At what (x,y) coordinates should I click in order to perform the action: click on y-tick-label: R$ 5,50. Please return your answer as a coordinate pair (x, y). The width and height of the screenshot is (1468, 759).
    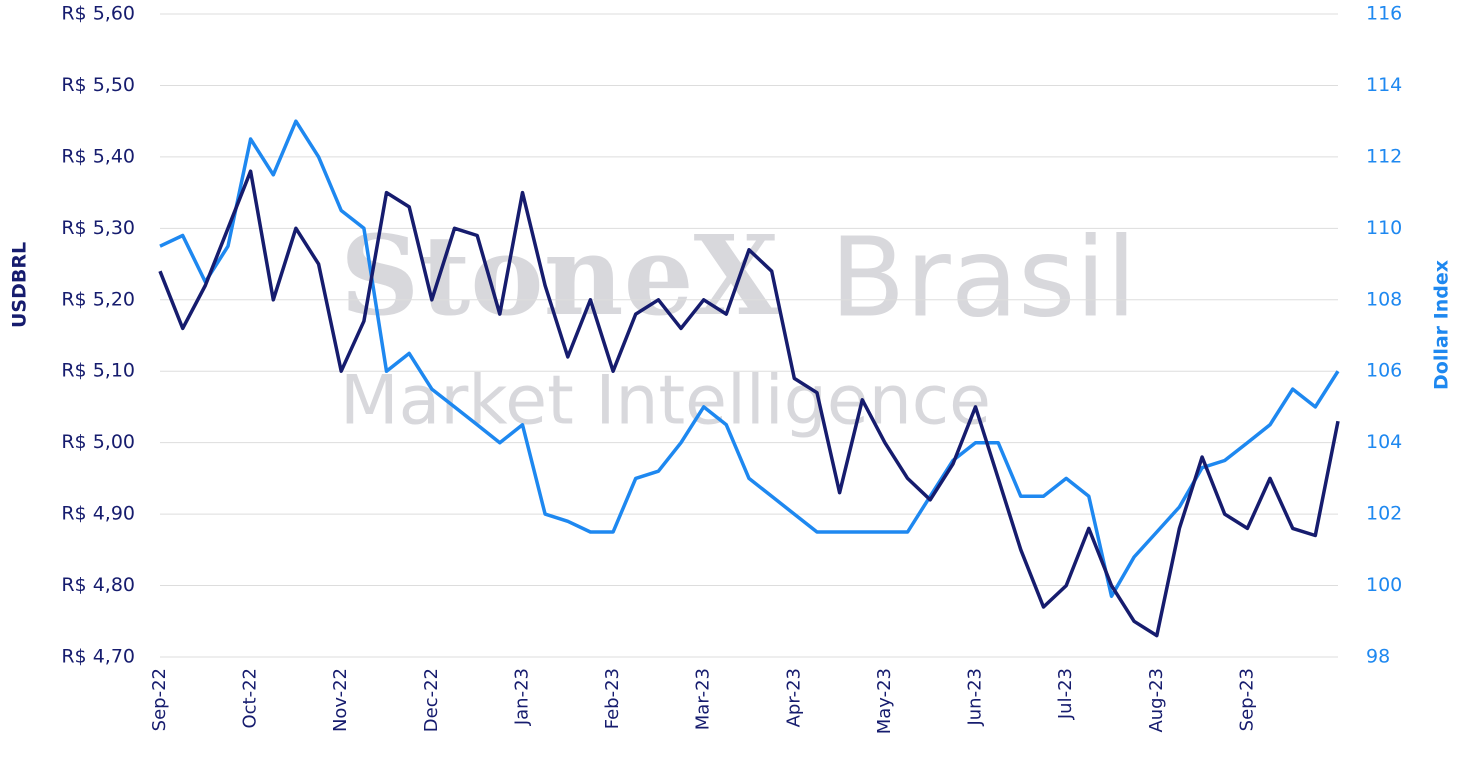
    Looking at the image, I should click on (98, 85).